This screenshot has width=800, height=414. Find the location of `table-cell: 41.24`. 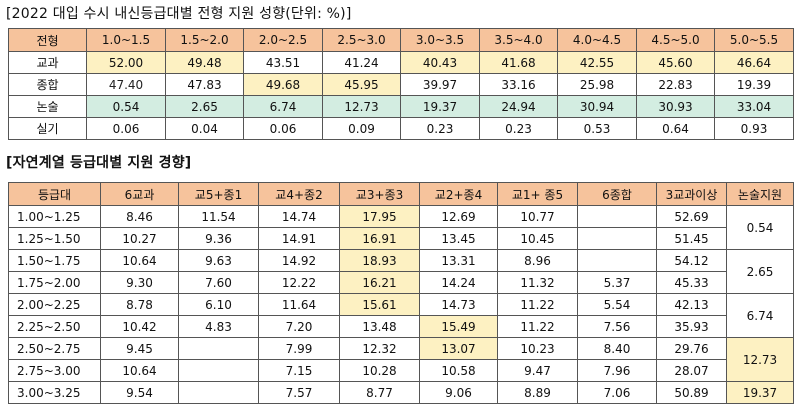

table-cell: 41.24 is located at coordinates (361, 62).